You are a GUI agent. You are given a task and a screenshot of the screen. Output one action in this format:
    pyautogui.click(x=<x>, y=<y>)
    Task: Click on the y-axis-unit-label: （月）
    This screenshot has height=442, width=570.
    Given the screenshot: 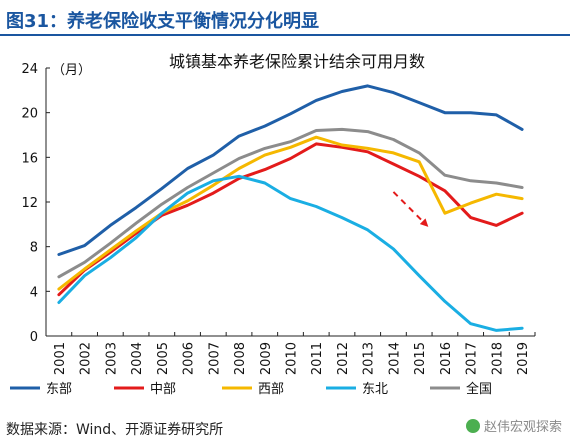 What is the action you would take?
    pyautogui.click(x=71, y=70)
    